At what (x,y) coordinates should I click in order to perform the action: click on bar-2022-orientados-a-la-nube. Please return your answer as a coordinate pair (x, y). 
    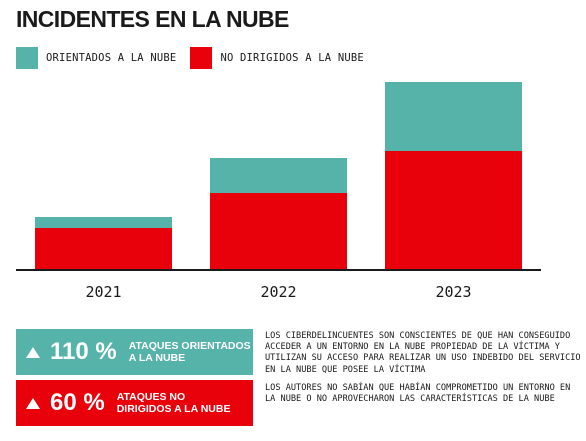
    Looking at the image, I should click on (278, 175).